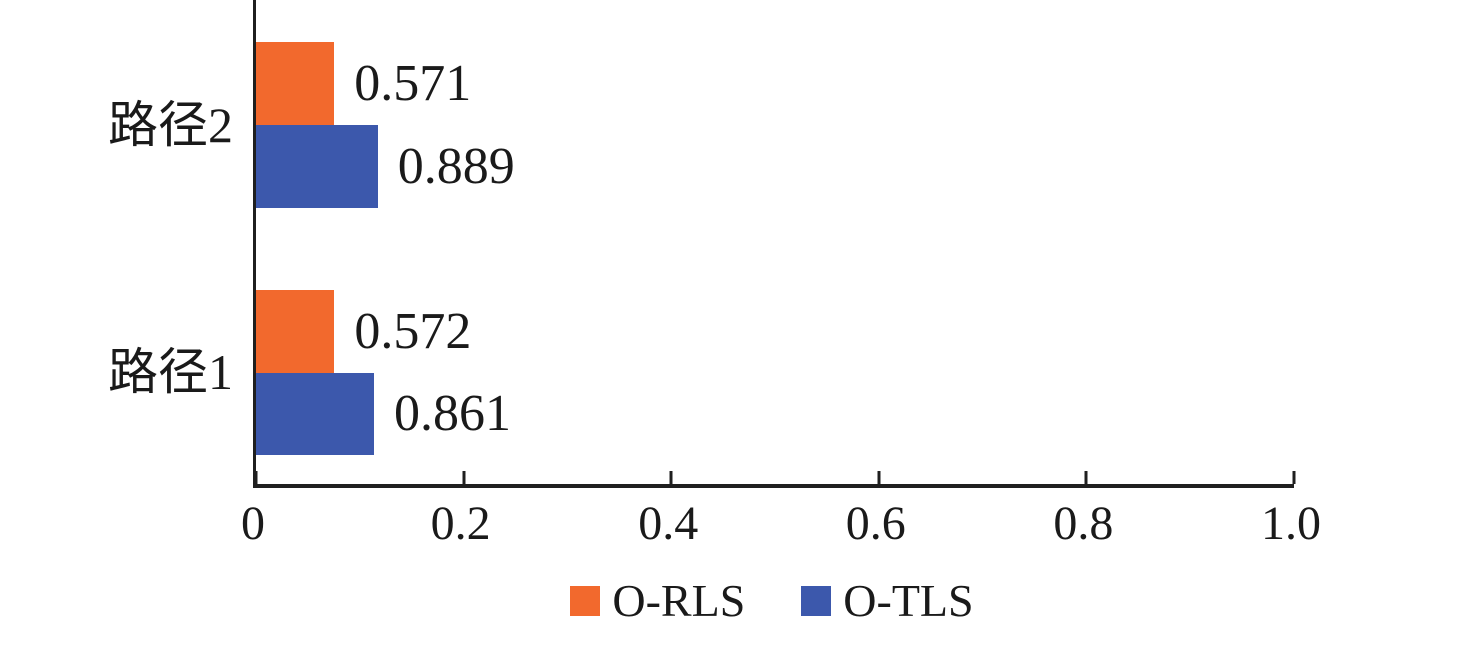  I want to click on bar-row: 0.861, so click(383, 414).